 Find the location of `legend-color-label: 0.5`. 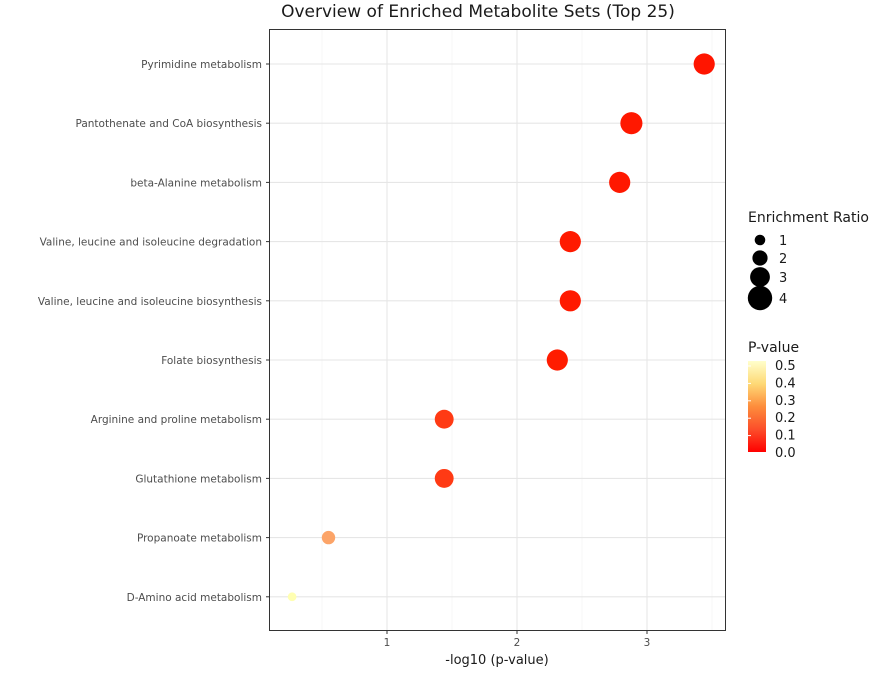

legend-color-label: 0.5 is located at coordinates (785, 366).